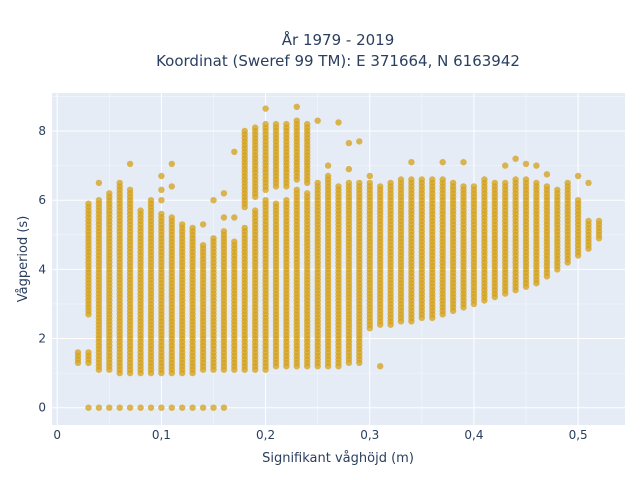 The image size is (640, 480). Describe the element at coordinates (338, 39) in the screenshot. I see `chart-title: År 1979 - 2019` at that location.